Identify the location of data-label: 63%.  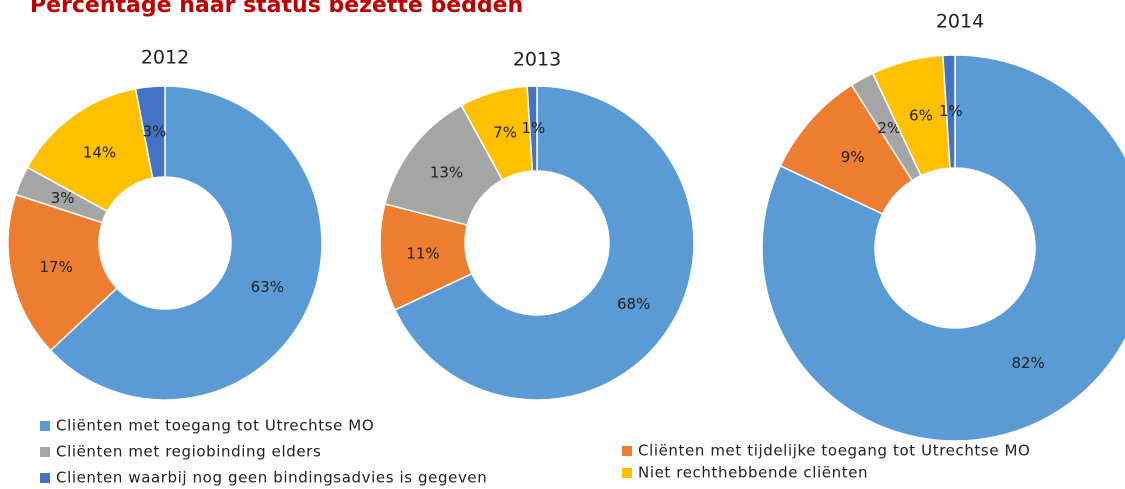
(267, 287).